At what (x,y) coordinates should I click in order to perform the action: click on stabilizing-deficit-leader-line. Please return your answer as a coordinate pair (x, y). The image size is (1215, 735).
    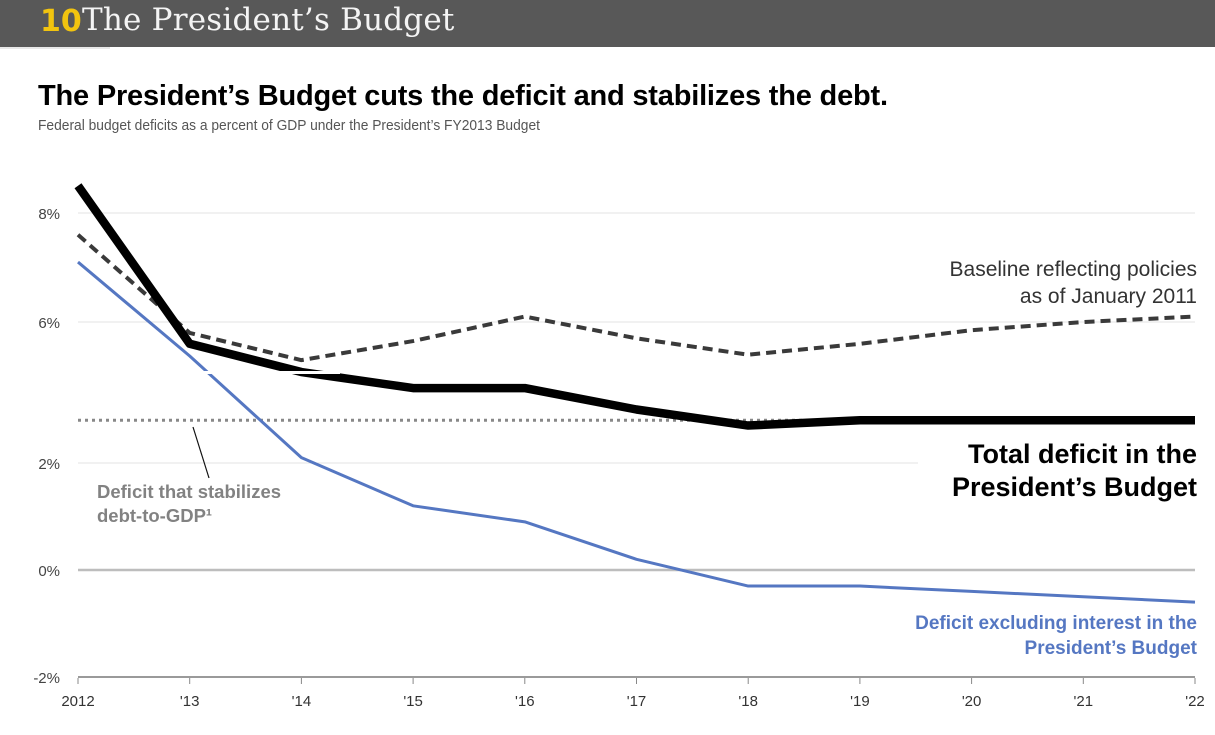
    Looking at the image, I should click on (201, 452).